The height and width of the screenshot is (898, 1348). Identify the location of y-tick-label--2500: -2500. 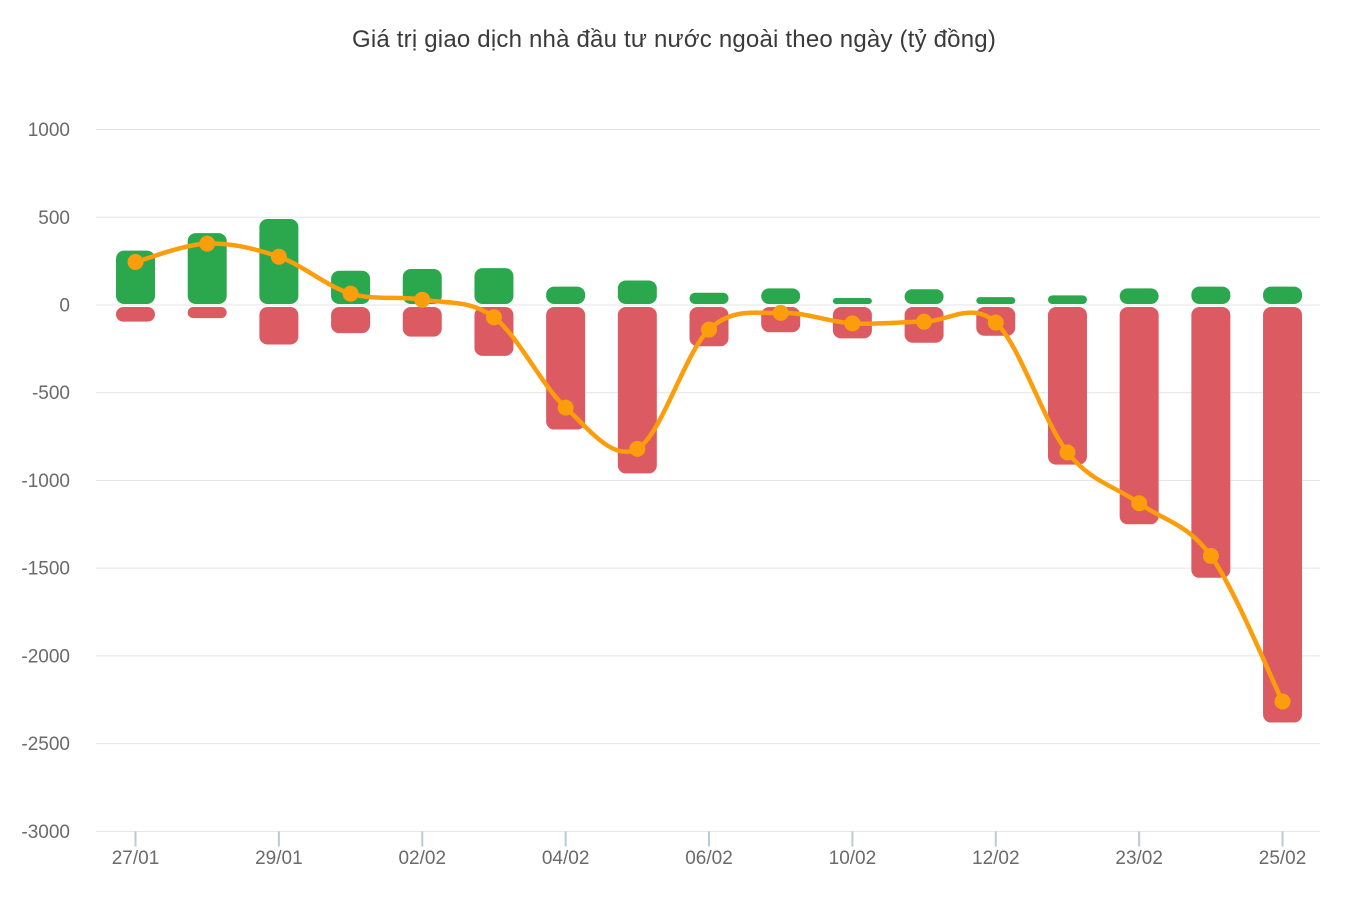
(45, 744).